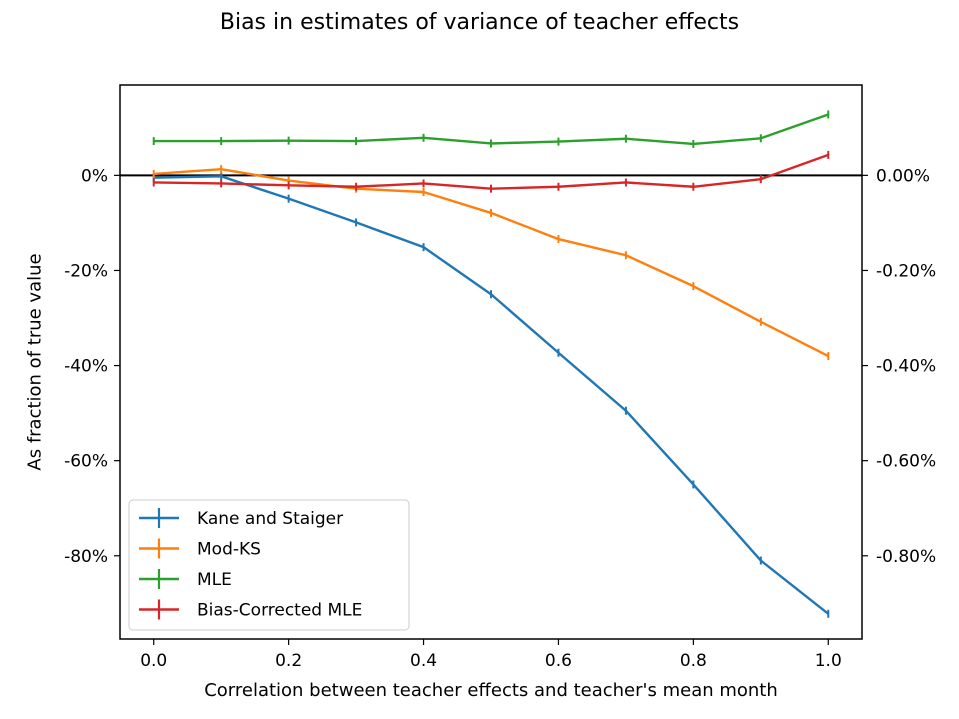 This screenshot has width=959, height=719. Describe the element at coordinates (86, 271) in the screenshot. I see `y-tick-label-left: -20%` at that location.